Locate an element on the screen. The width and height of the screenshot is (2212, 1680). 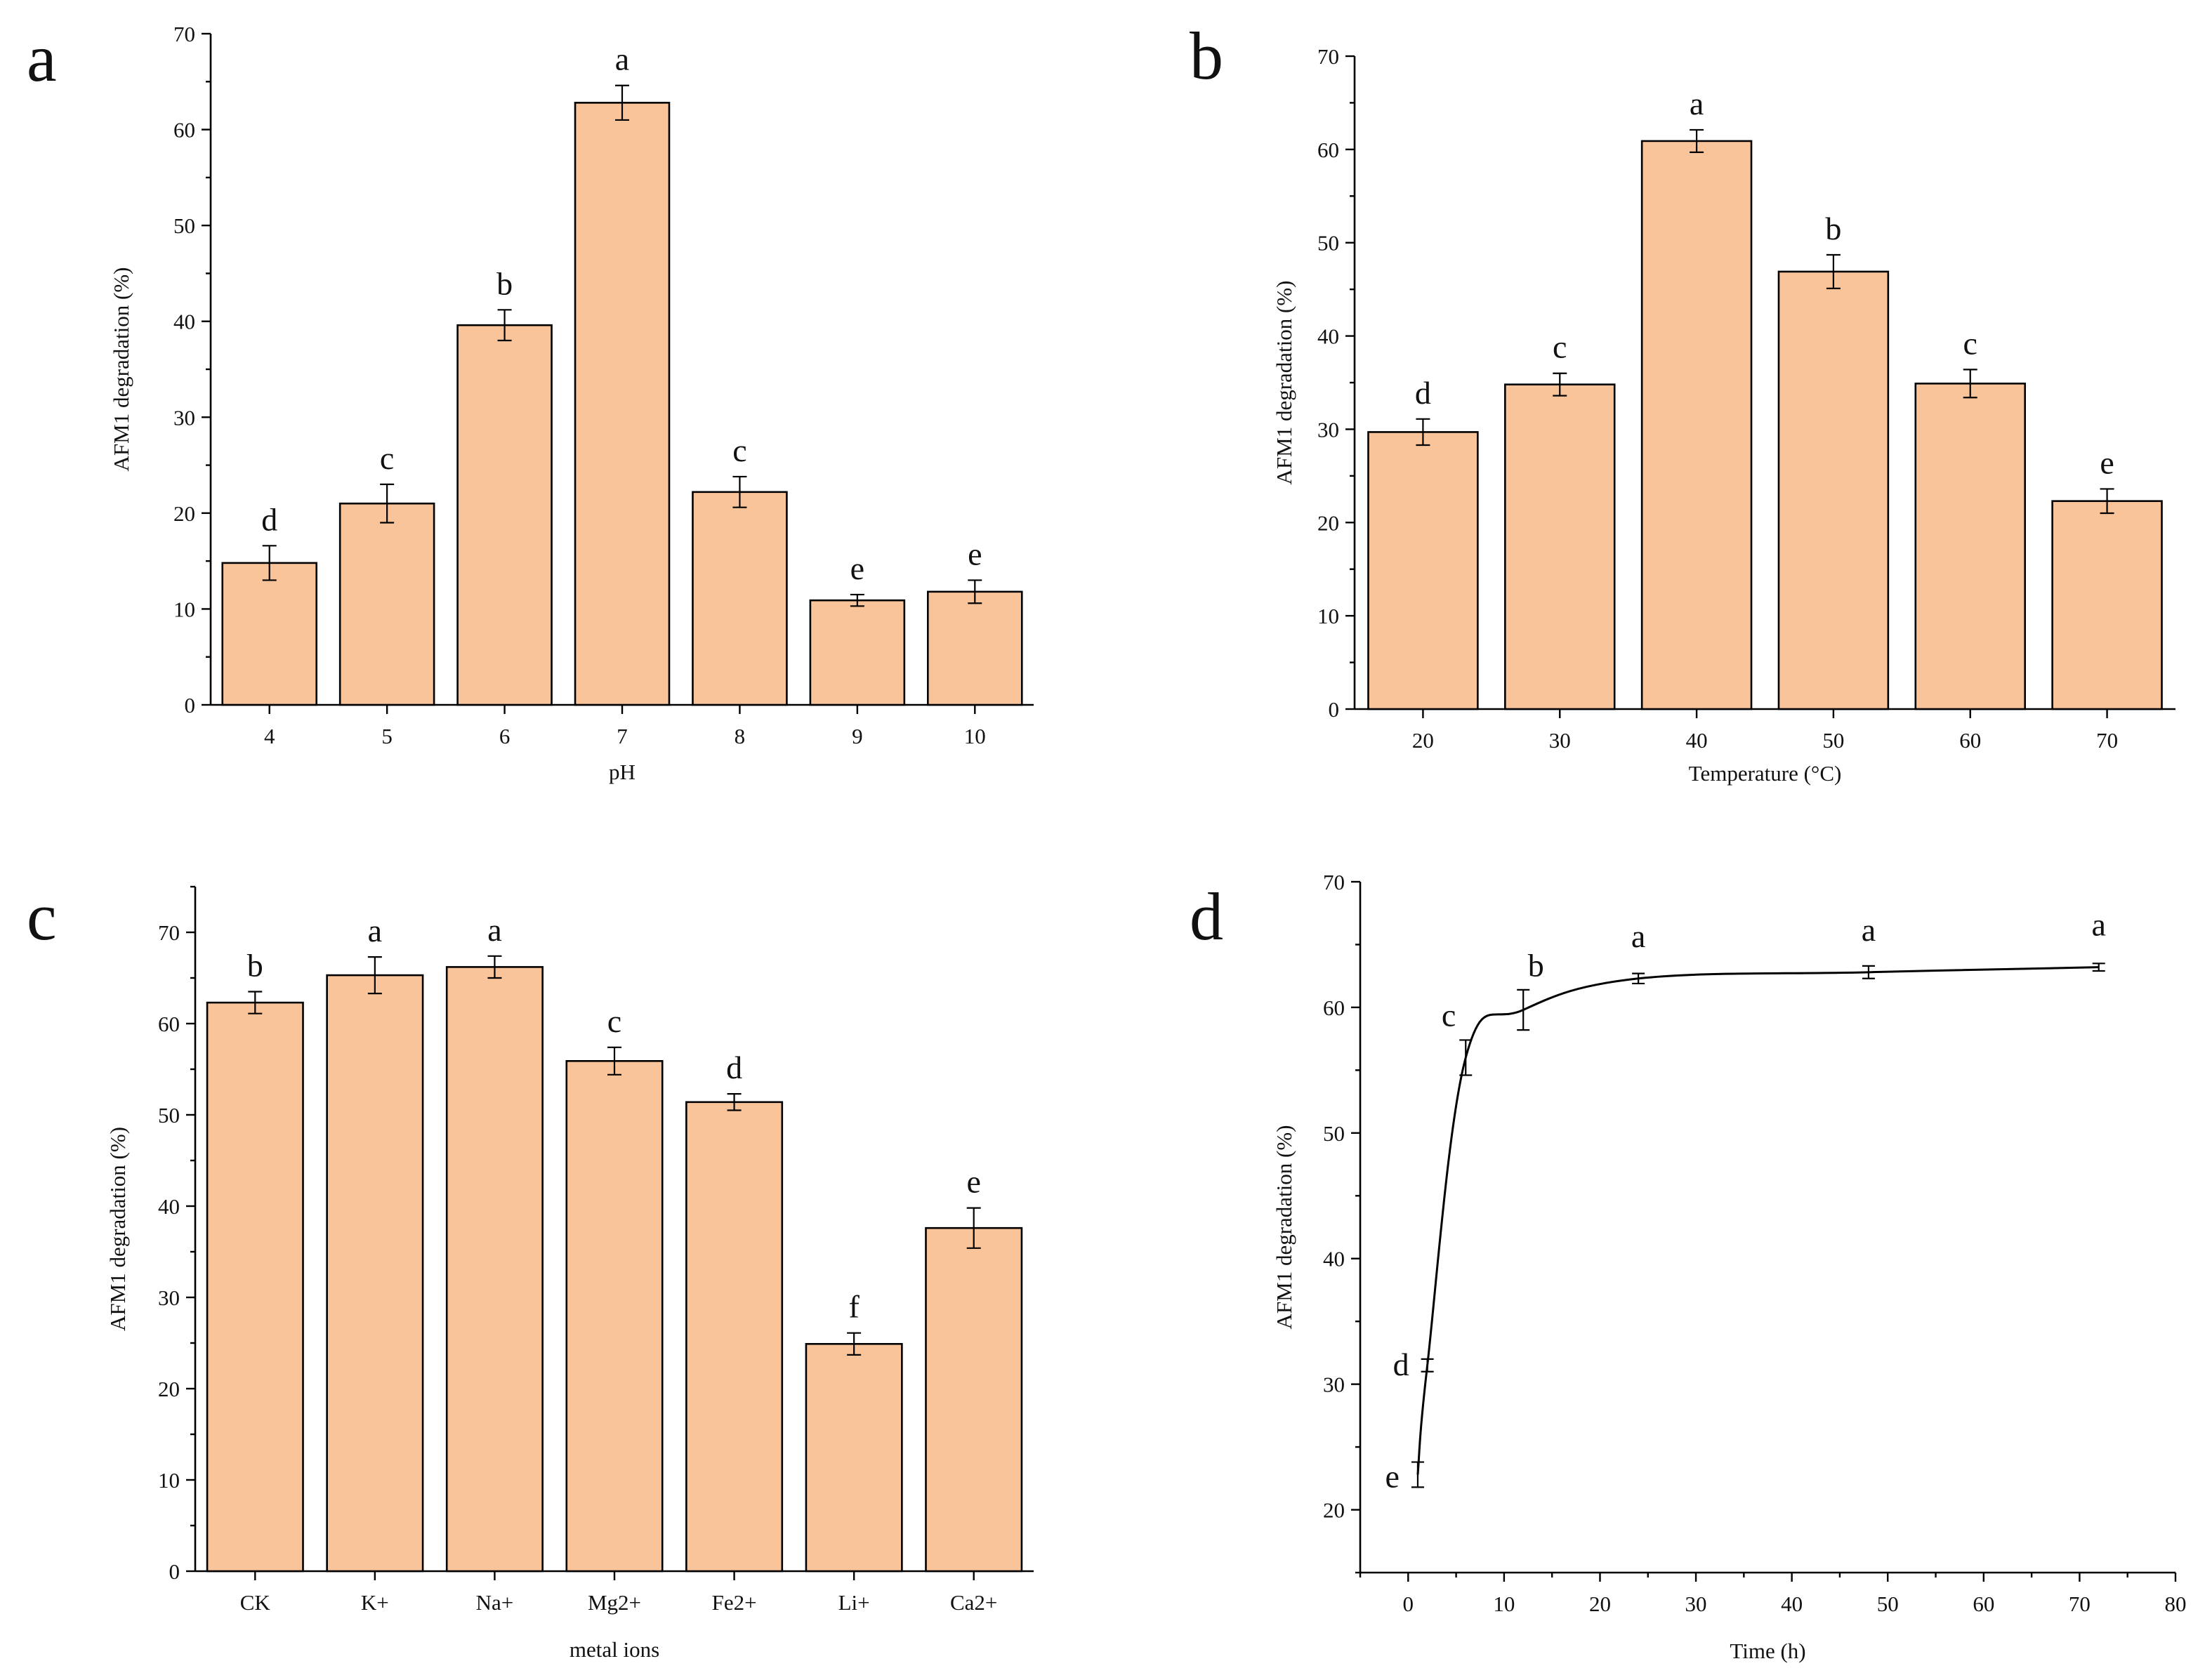
significance-letter: b is located at coordinates (504, 283).